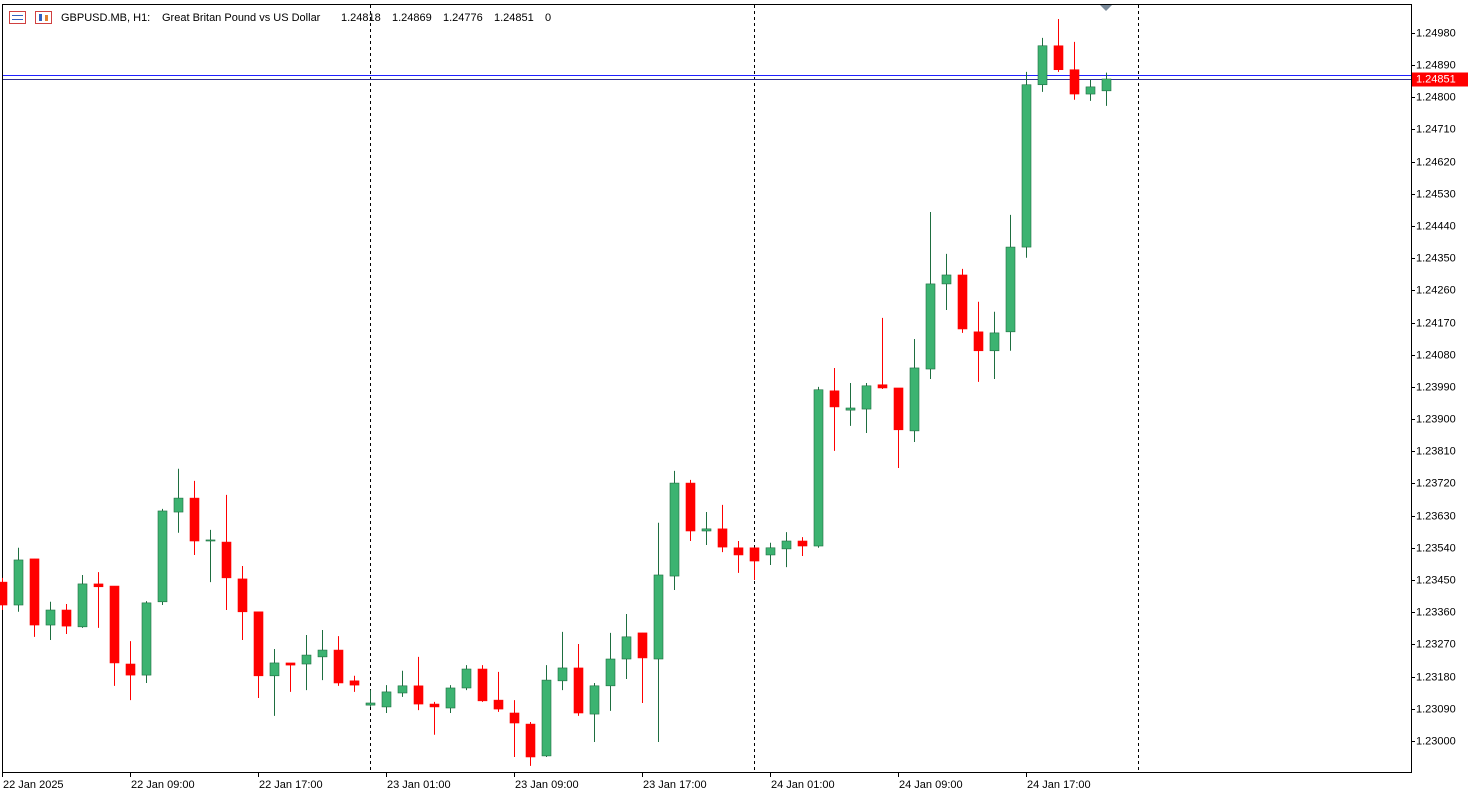 This screenshot has height=791, width=1484. What do you see at coordinates (1436, 451) in the screenshot?
I see `y-tick-label: 1.23810` at bounding box center [1436, 451].